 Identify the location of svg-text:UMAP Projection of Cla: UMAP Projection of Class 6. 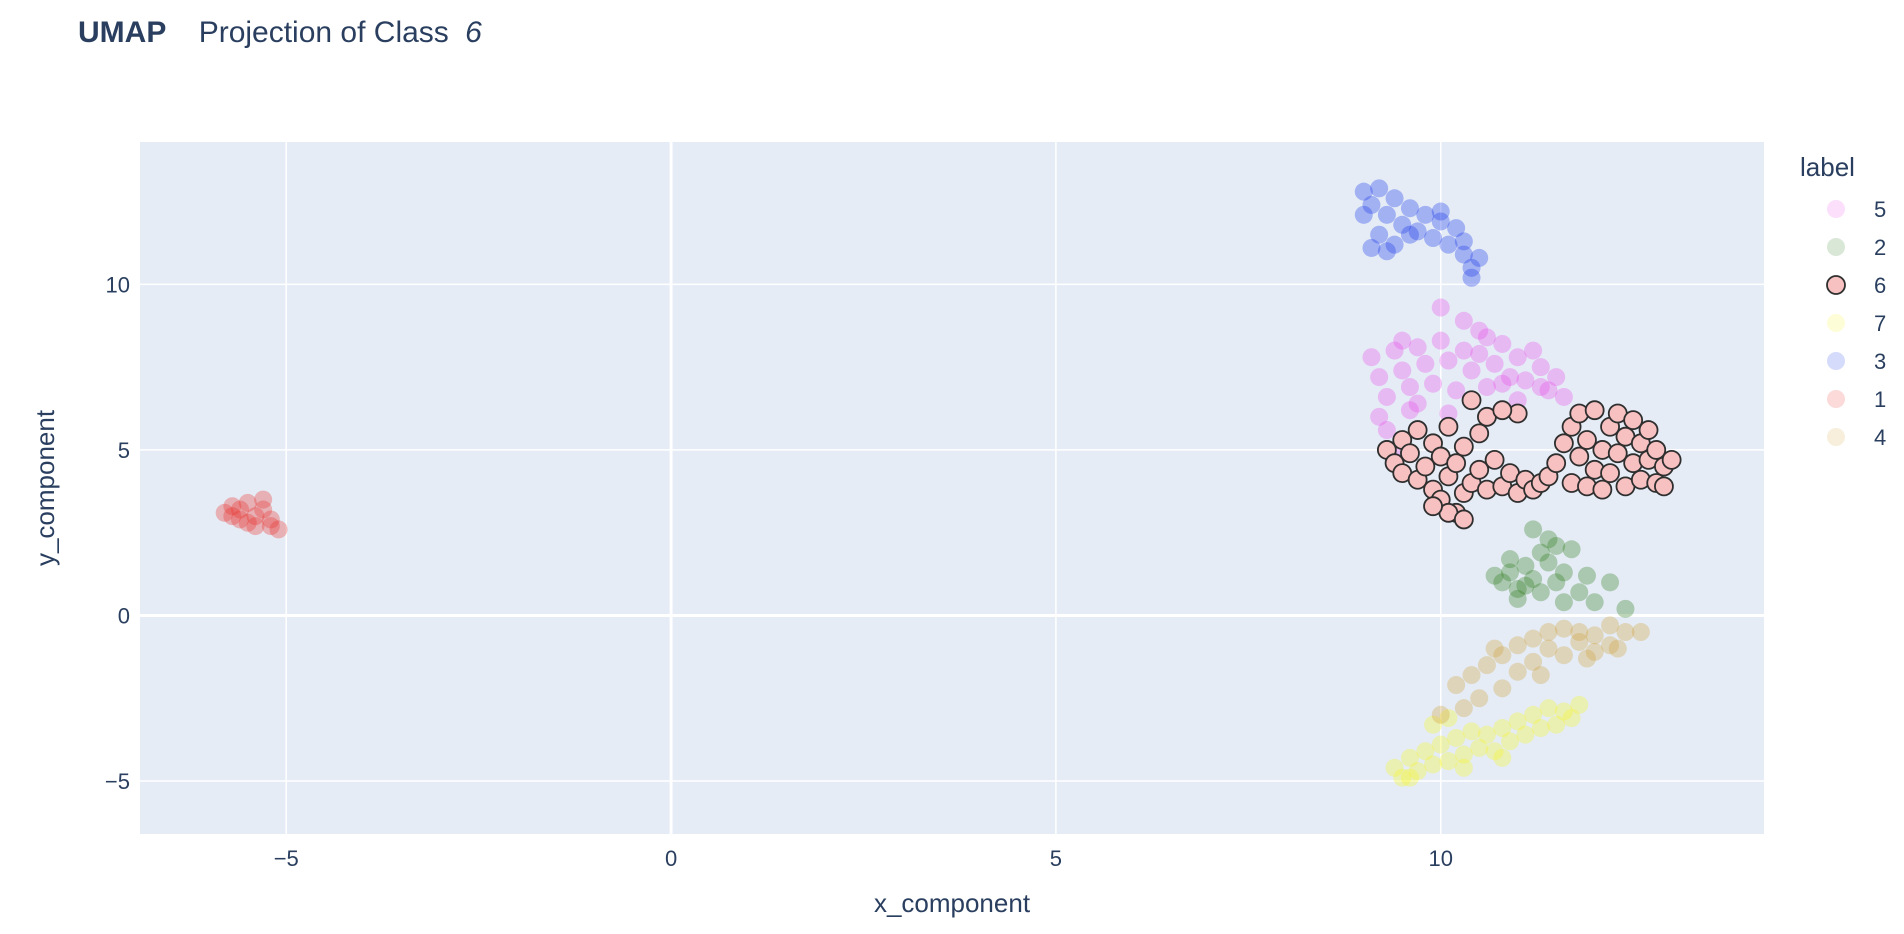
(280, 32).